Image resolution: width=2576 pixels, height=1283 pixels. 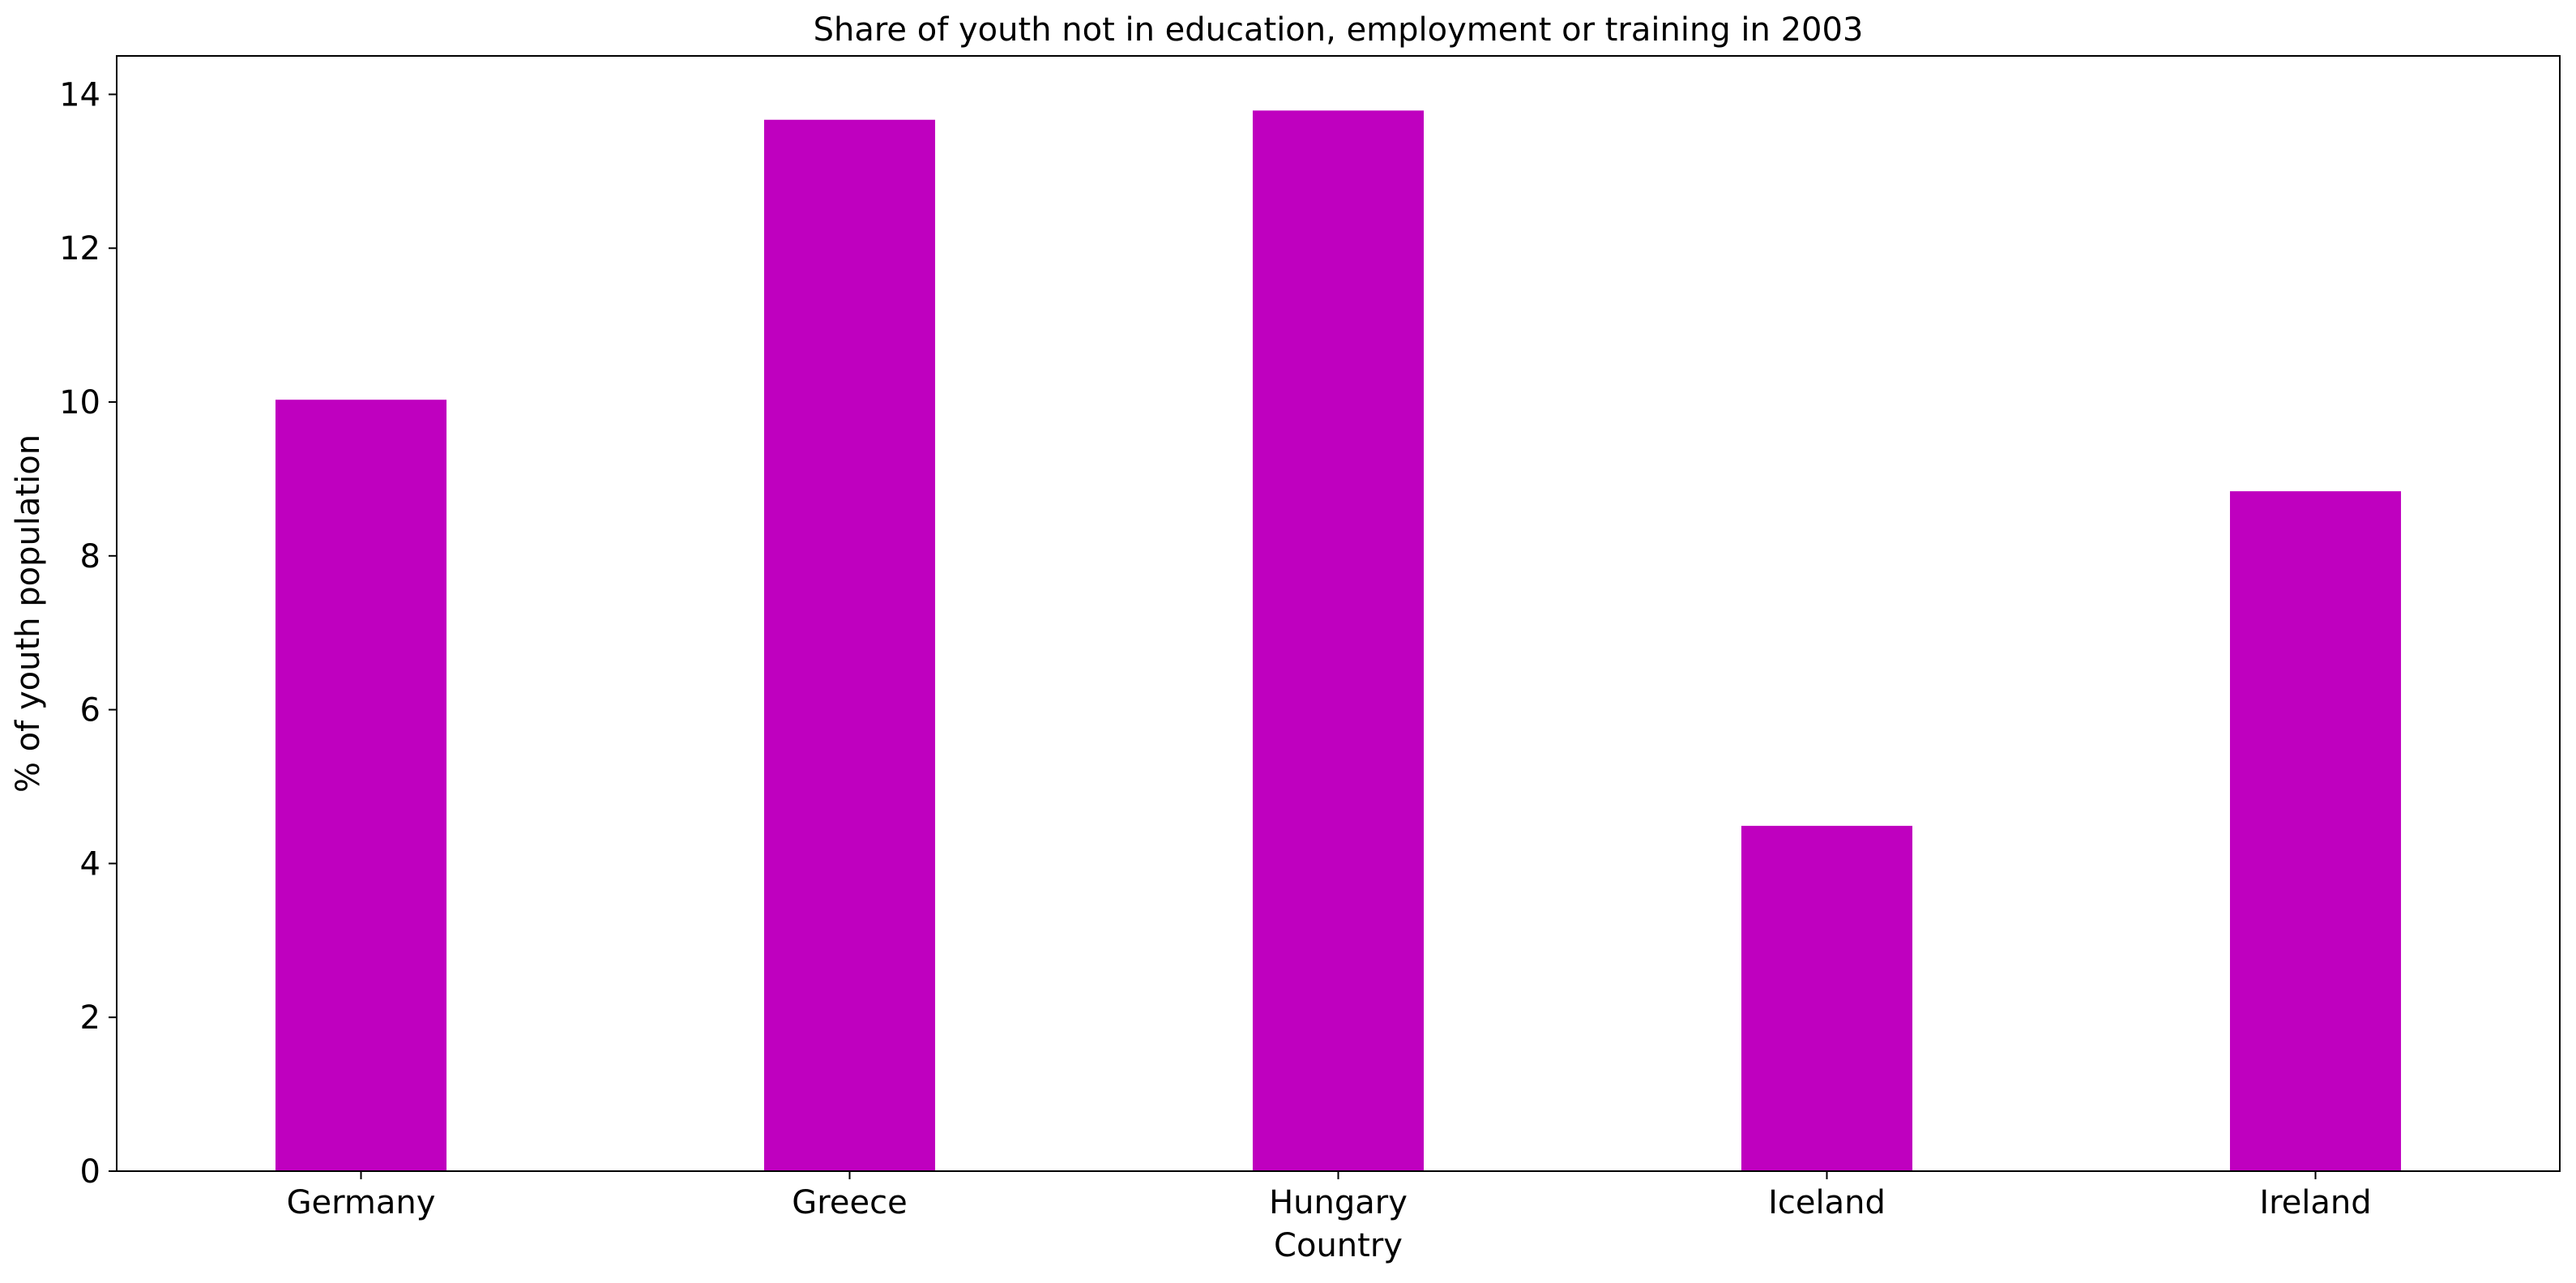 What do you see at coordinates (79, 248) in the screenshot?
I see `y-tick-label: 12` at bounding box center [79, 248].